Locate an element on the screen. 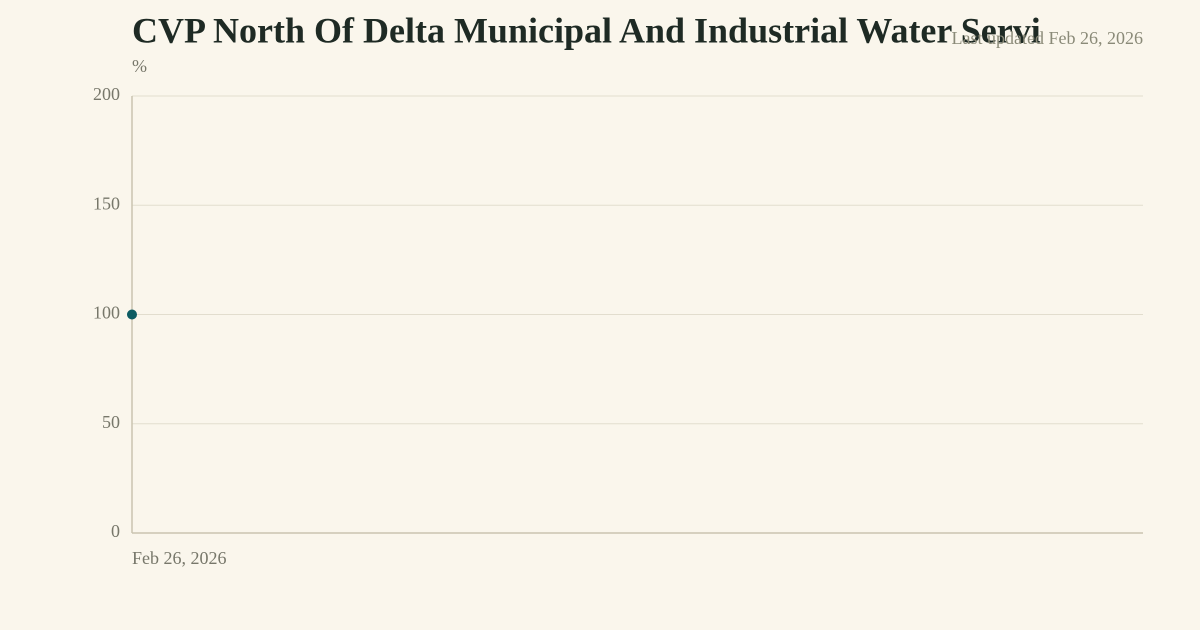  chart-subtitle: Last updated Feb 26, 2026 is located at coordinates (1047, 38).